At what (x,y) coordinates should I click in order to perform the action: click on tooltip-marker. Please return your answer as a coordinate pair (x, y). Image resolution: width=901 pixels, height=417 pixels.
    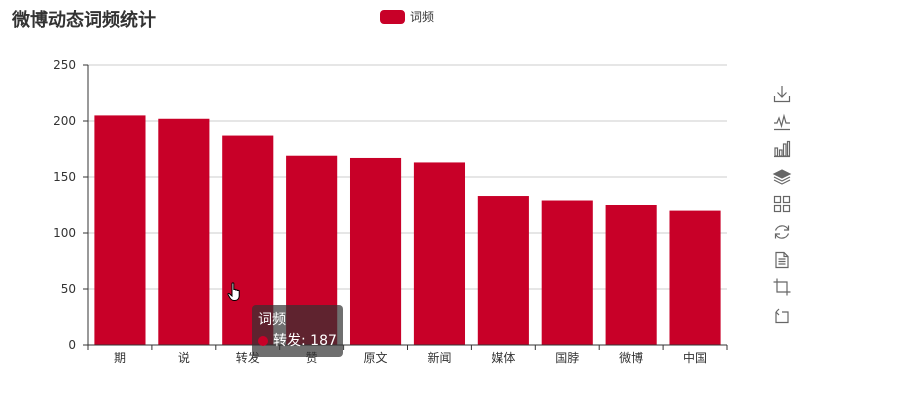
    Looking at the image, I should click on (263, 341).